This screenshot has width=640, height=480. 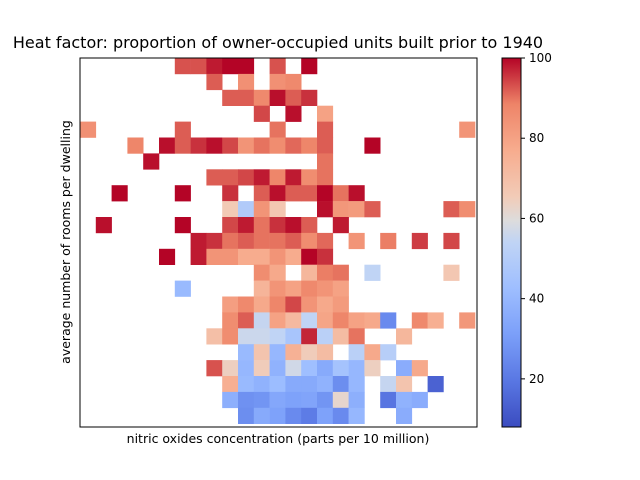 What do you see at coordinates (536, 379) in the screenshot?
I see `colorbar-tick-label: 20` at bounding box center [536, 379].